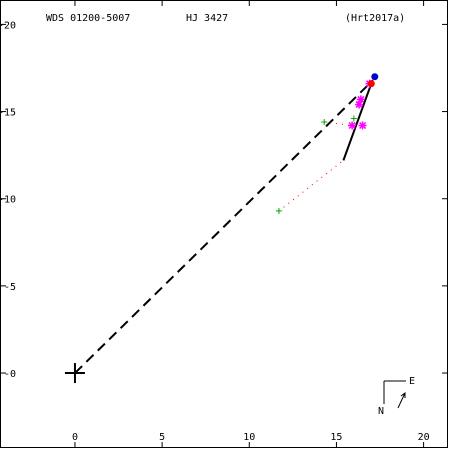  I want to click on observation-marks, so click(327, 143).